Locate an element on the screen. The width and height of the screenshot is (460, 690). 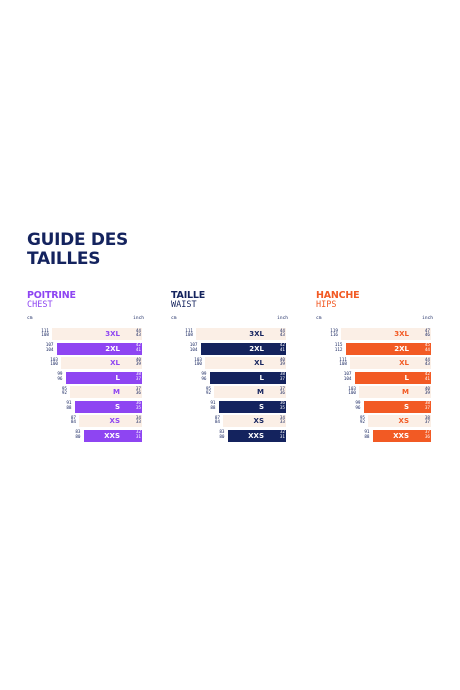
size-row: 115 112 2XL 45 44 is located at coordinates (383, 348).